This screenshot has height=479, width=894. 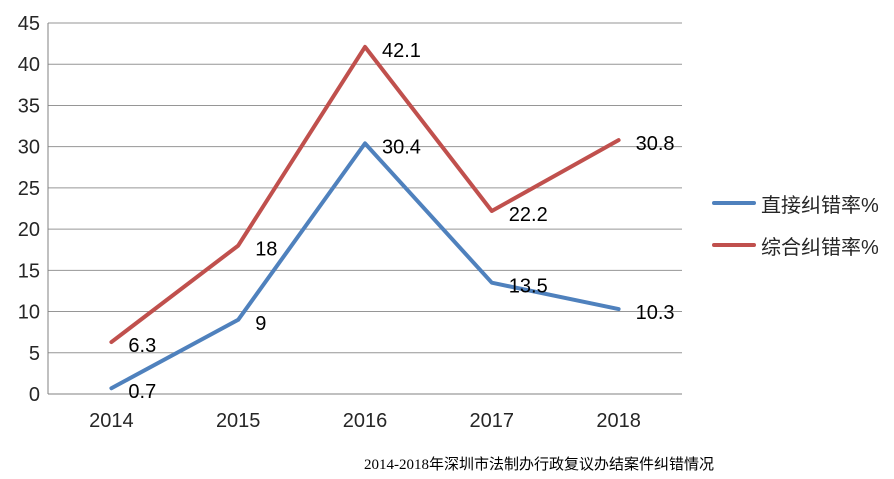 What do you see at coordinates (820, 247) in the screenshot?
I see `legend-label: 综合纠错率%` at bounding box center [820, 247].